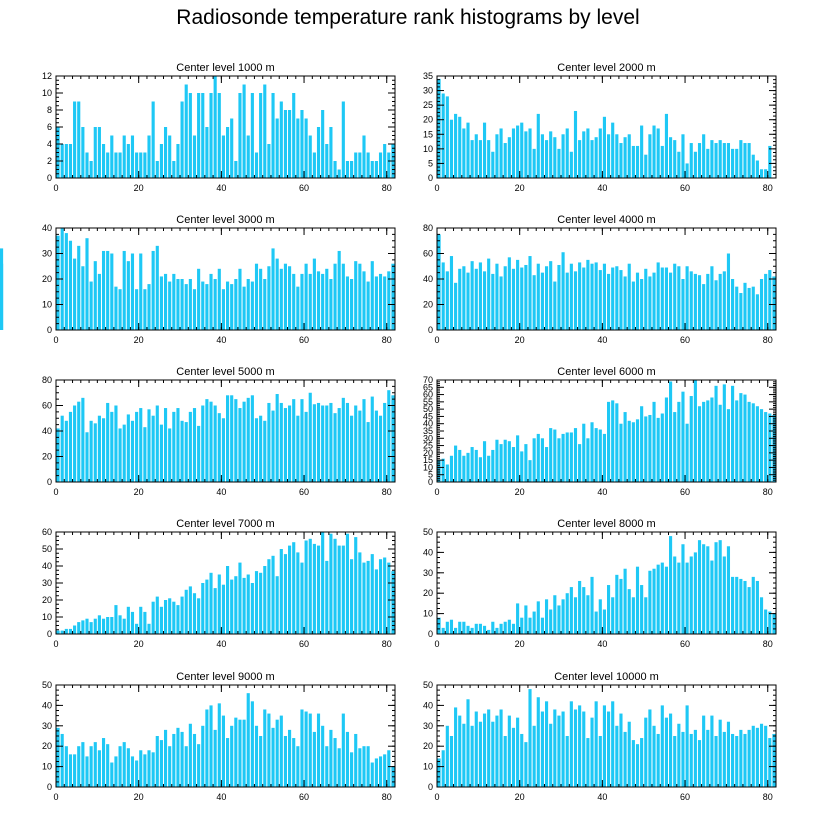 The width and height of the screenshot is (816, 824). I want to click on panel-1-y-tick-label: 2, so click(49, 161).